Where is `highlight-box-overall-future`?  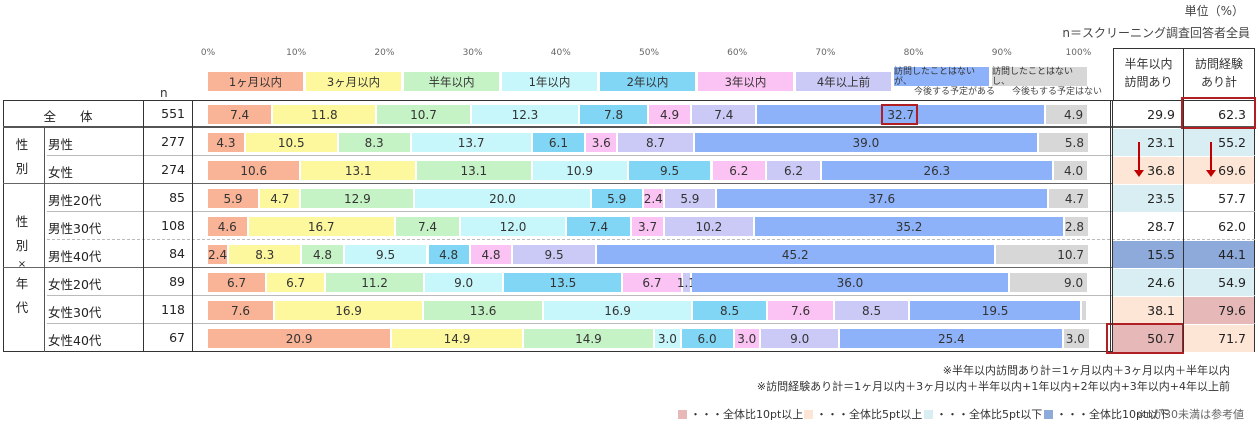
highlight-box-overall-future is located at coordinates (899, 114).